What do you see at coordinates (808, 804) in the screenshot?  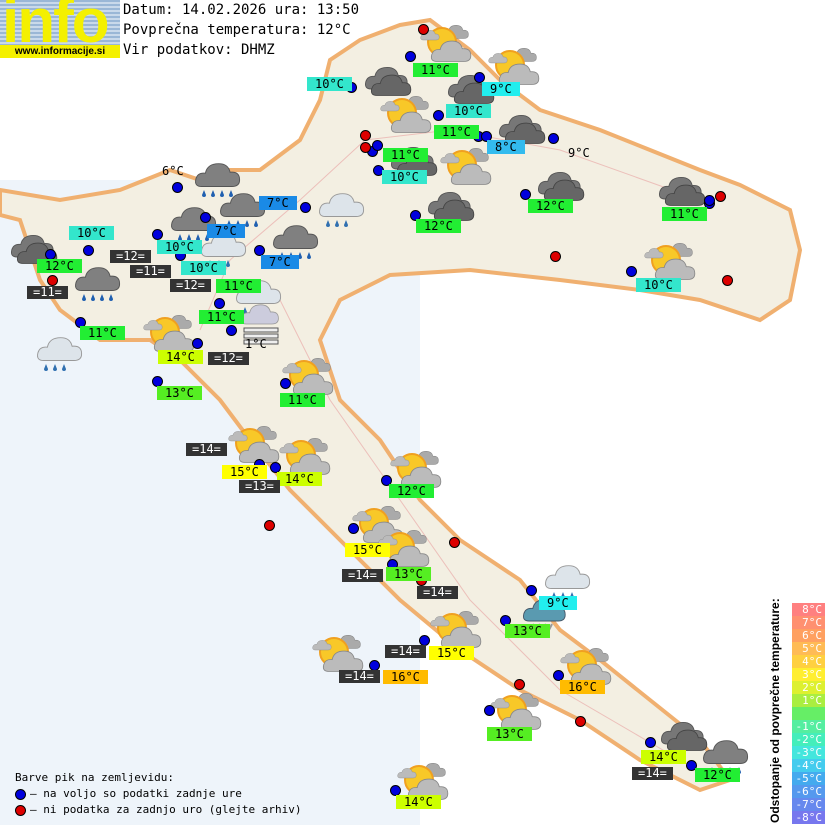 I see `deviation-step: -7°C` at bounding box center [808, 804].